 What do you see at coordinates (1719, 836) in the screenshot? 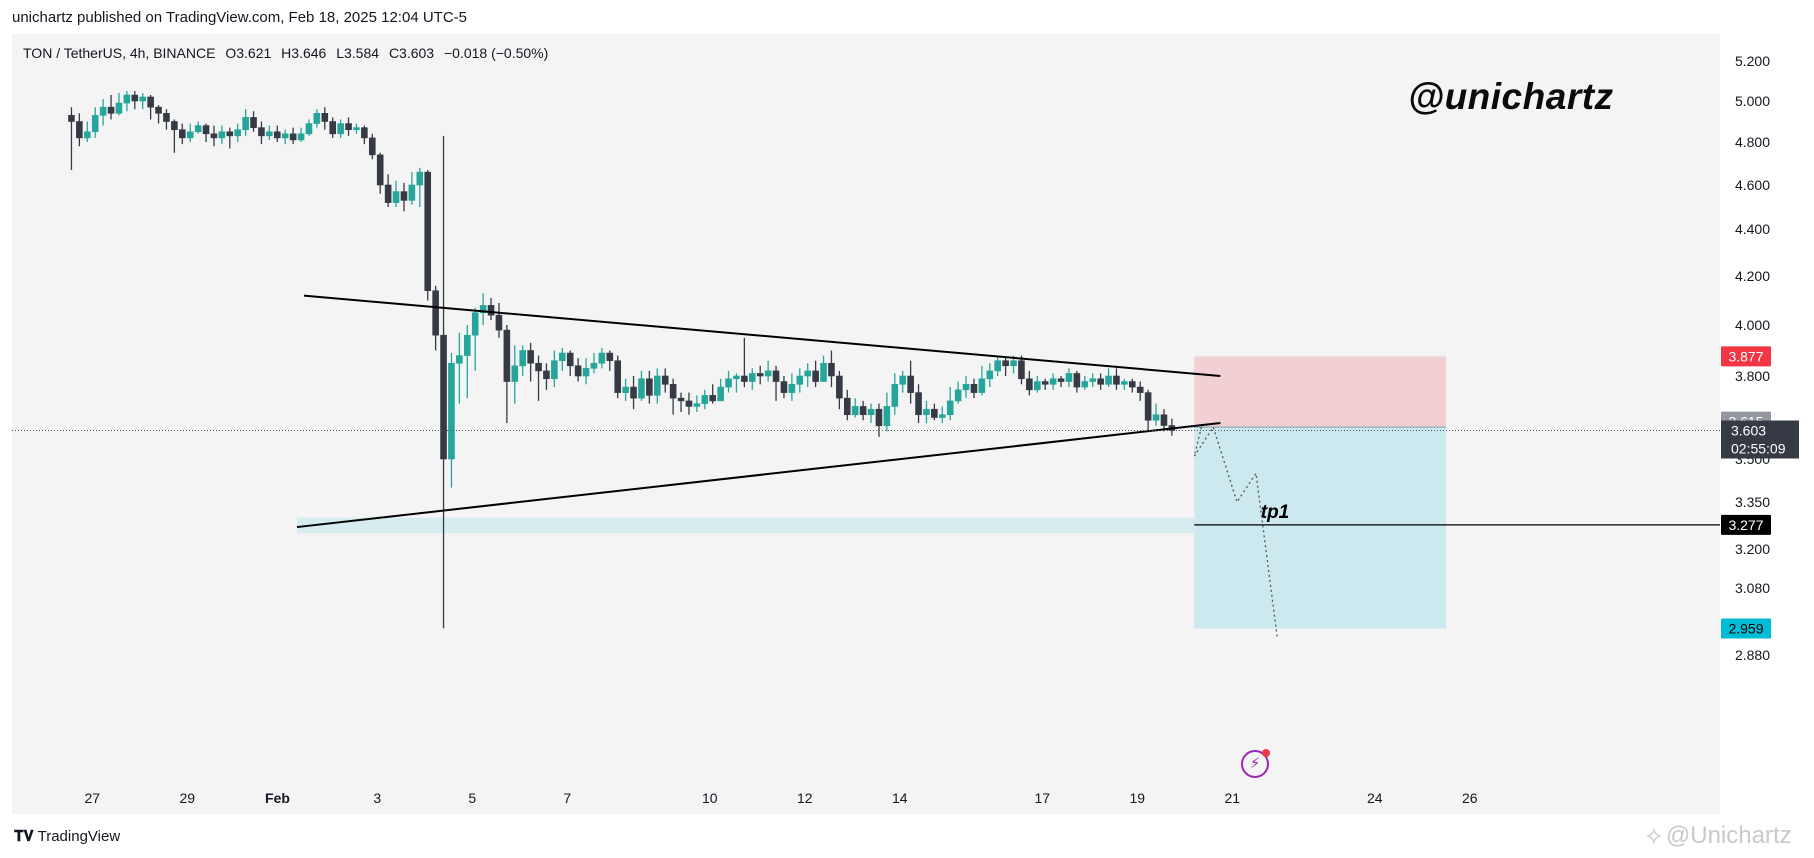
I see `corner-watermark: ⟡ @Unichartz` at bounding box center [1719, 836].